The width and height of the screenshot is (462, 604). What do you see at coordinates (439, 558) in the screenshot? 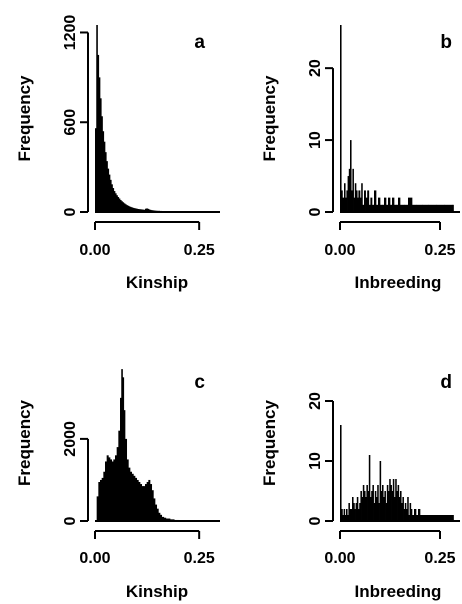
I see `x-tick-label: 0.25` at bounding box center [439, 558].